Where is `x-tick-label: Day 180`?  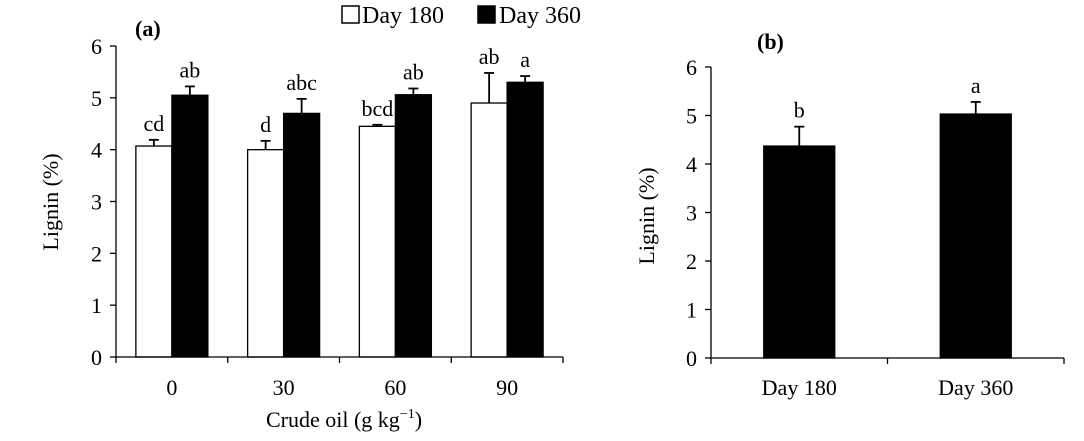 x-tick-label: Day 180 is located at coordinates (799, 387).